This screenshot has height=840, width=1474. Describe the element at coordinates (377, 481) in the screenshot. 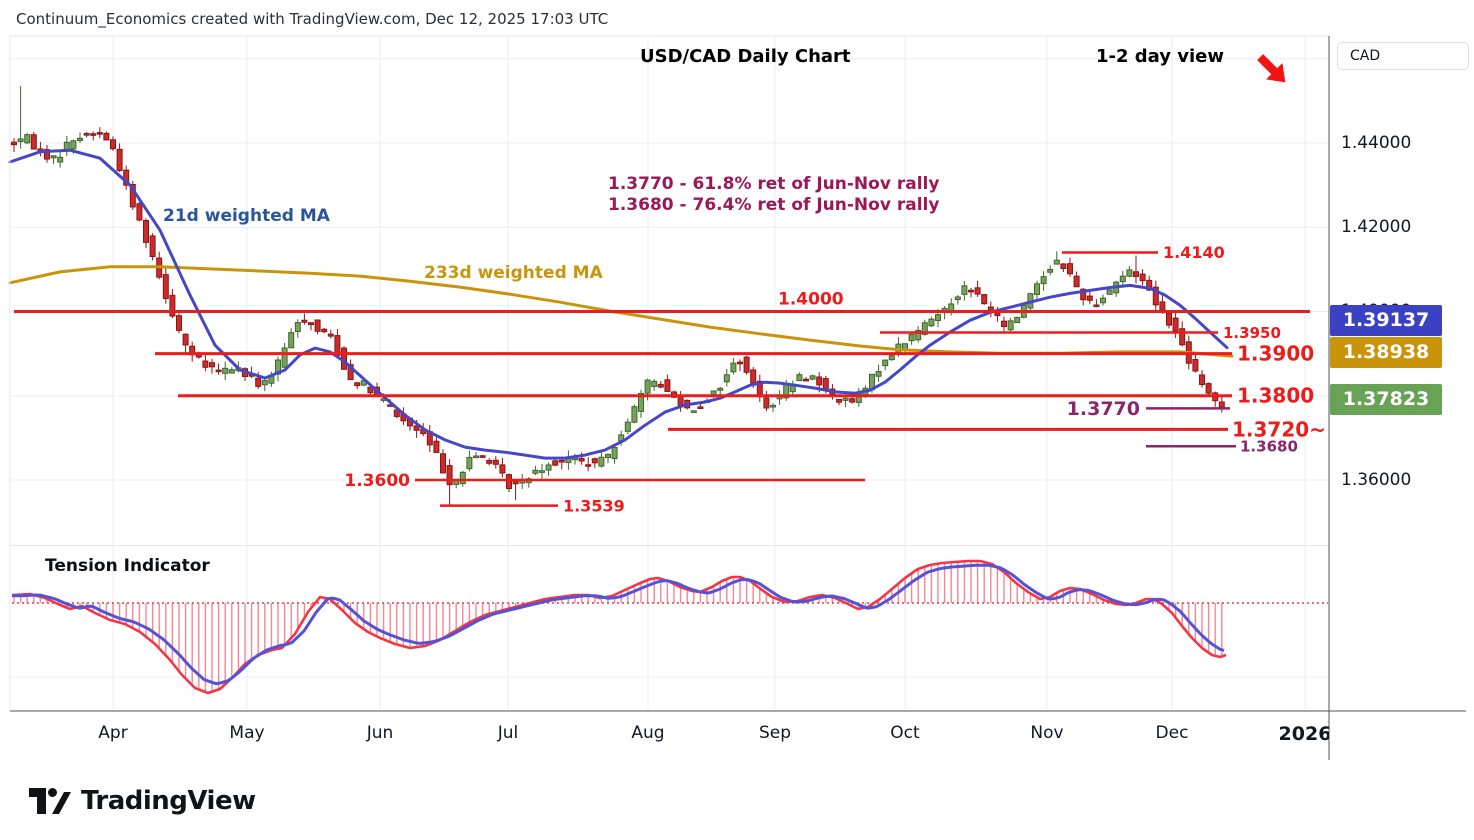

I see `level-label-1.3600: 1.3600` at that location.